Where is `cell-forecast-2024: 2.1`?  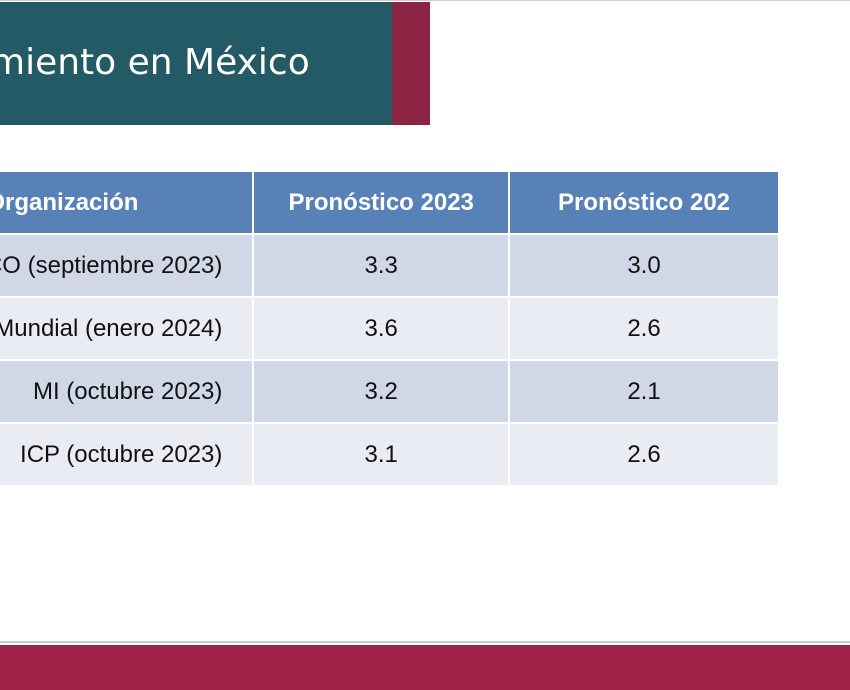 cell-forecast-2024: 2.1 is located at coordinates (644, 392).